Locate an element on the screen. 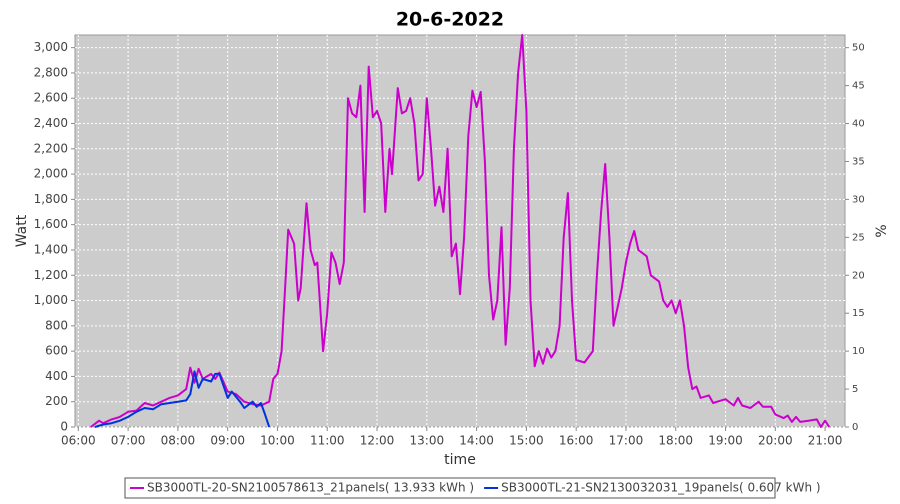  x-tick-label: 07:00 is located at coordinates (128, 441).